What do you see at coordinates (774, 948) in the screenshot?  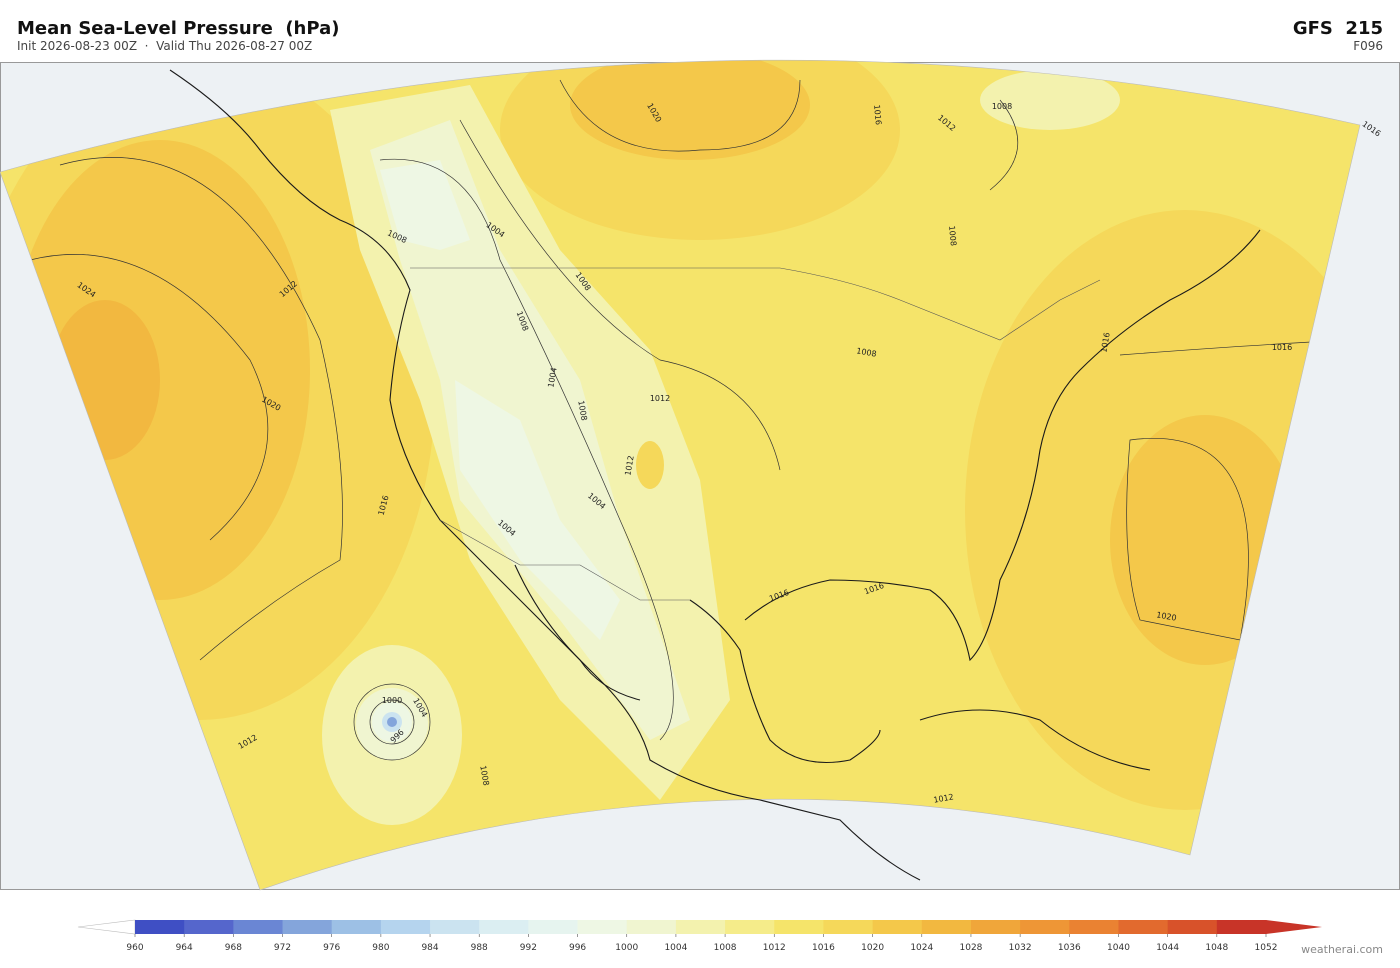 I see `colorbar-tick-label: 1012` at bounding box center [774, 948].